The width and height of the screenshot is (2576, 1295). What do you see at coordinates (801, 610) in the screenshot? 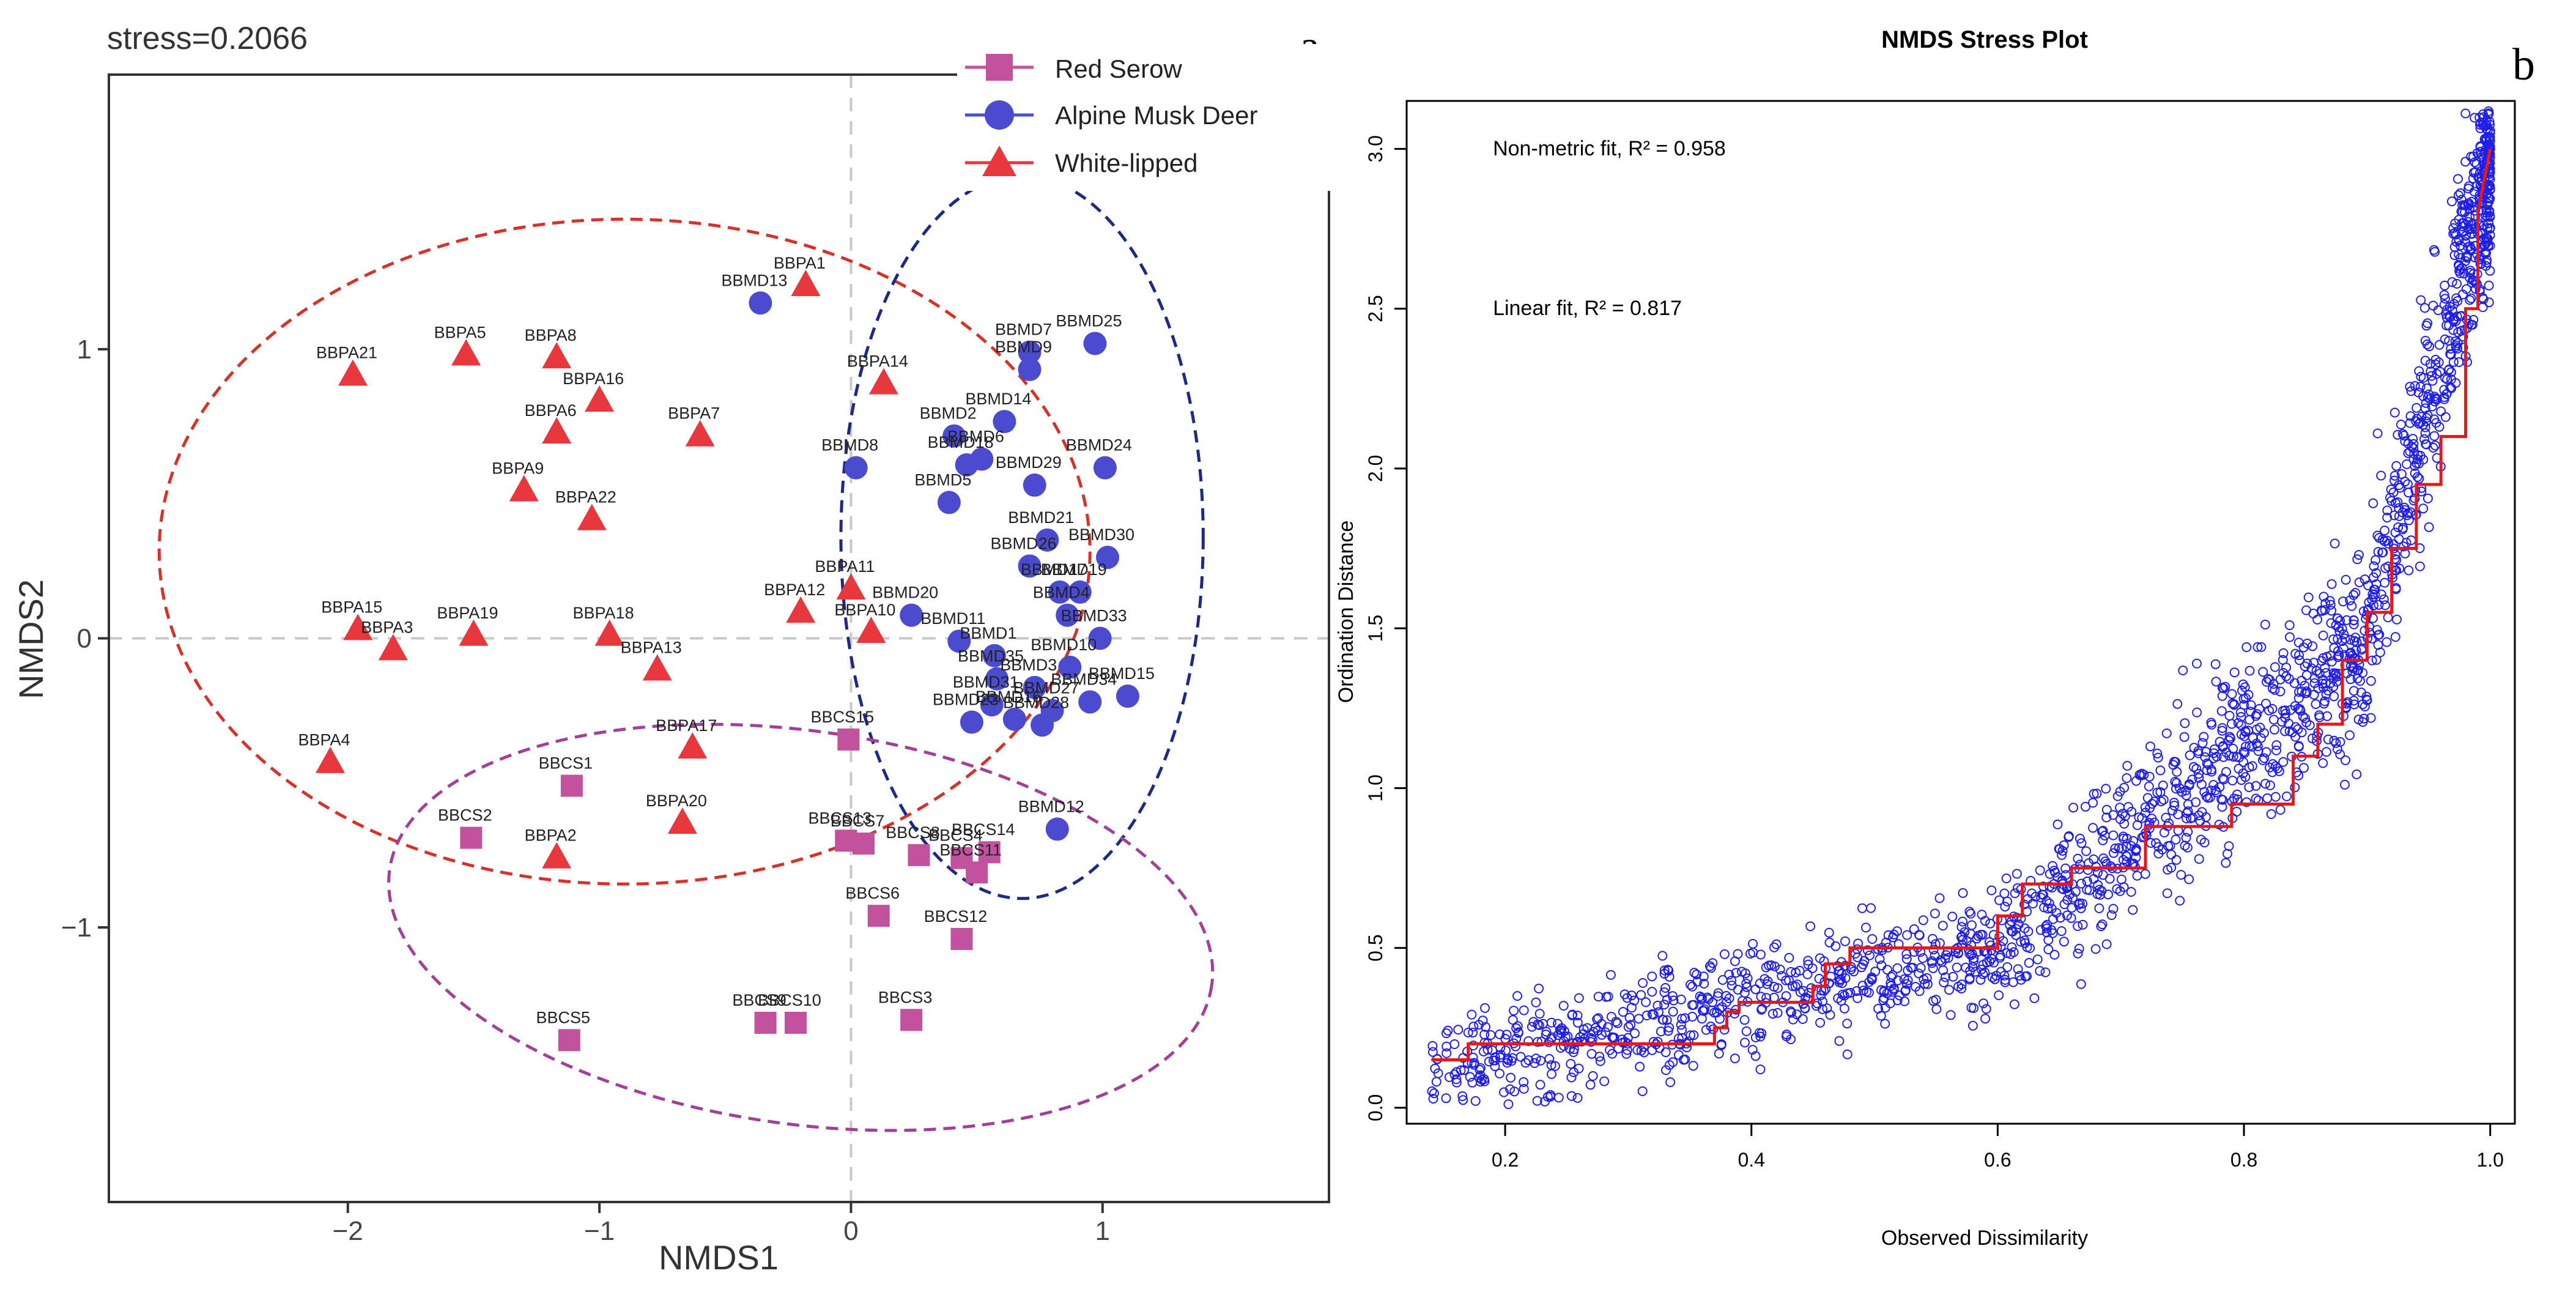
I see `point-BBPA12` at bounding box center [801, 610].